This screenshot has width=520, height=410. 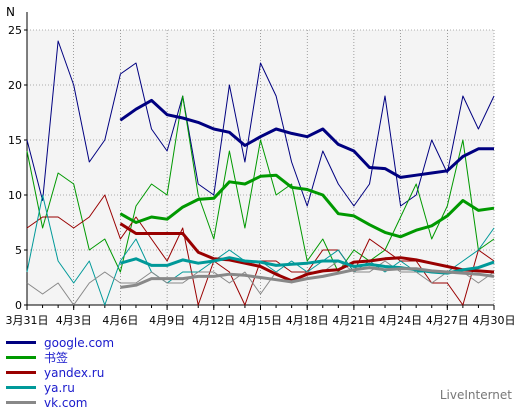 What do you see at coordinates (15, 140) in the screenshot?
I see `y-tick-label: 15` at bounding box center [15, 140].